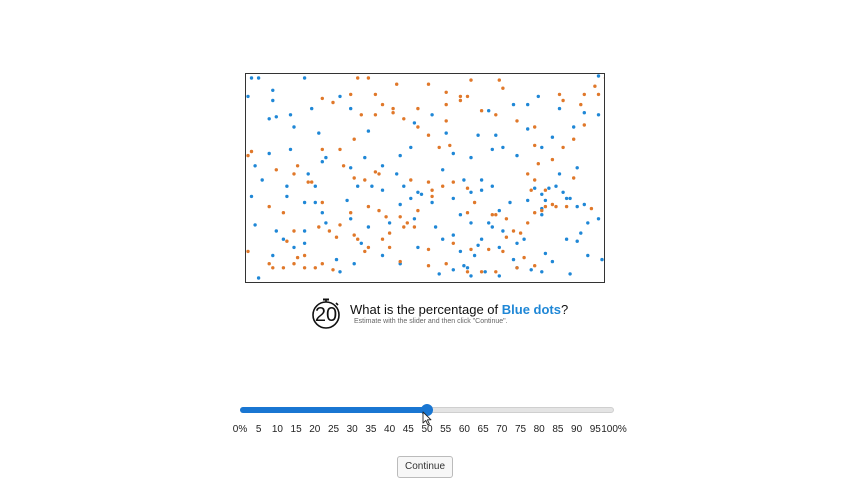 The width and height of the screenshot is (850, 478). Describe the element at coordinates (531, 309) in the screenshot. I see `question-highlight: Blue dots` at that location.